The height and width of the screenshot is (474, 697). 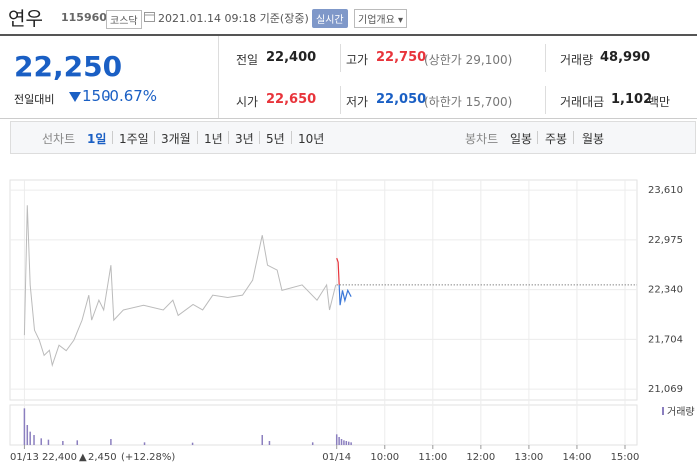 I want to click on down-arrow, so click(x=75, y=97).